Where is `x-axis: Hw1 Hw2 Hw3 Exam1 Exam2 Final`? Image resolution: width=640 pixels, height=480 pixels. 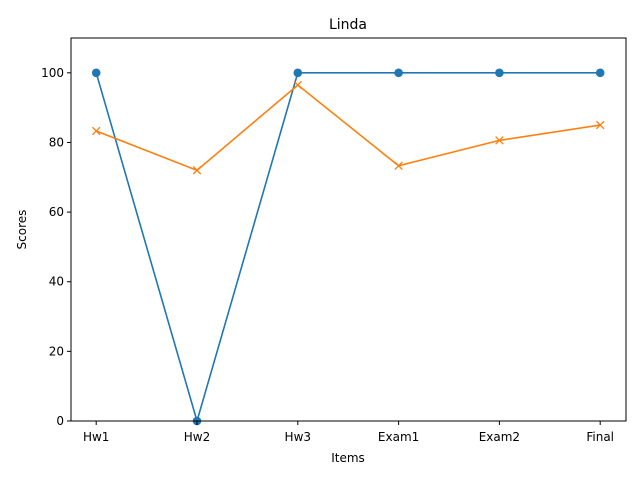 x-axis: Hw1 Hw2 Hw3 Exam1 Exam2 Final is located at coordinates (348, 432).